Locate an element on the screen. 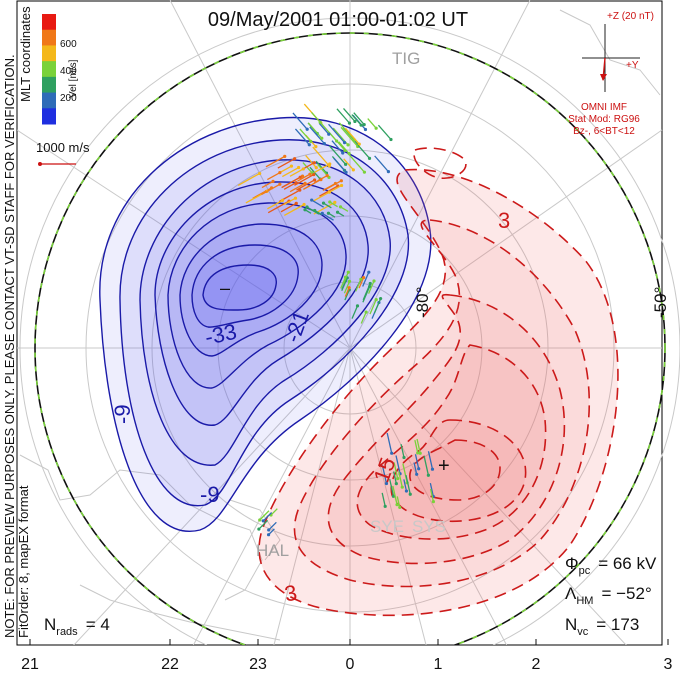 The height and width of the screenshot is (674, 680). contour-label-neg-9-bottom: -9 is located at coordinates (210, 494).